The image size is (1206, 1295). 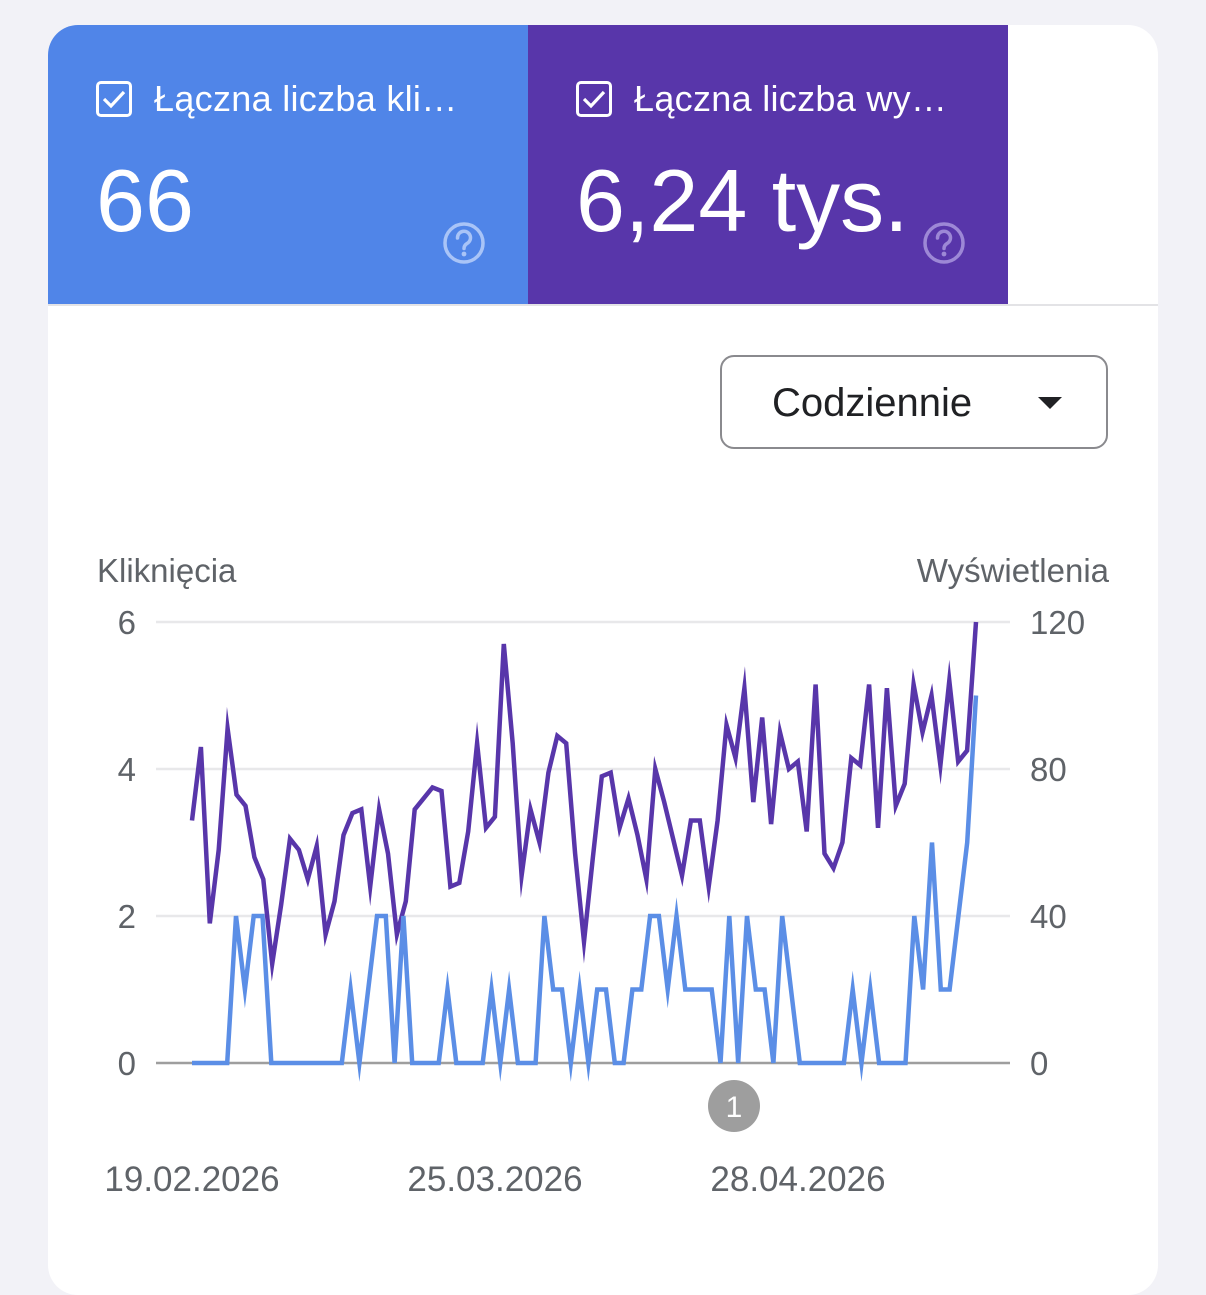 What do you see at coordinates (127, 1063) in the screenshot?
I see `y-left-tick-label: 0` at bounding box center [127, 1063].